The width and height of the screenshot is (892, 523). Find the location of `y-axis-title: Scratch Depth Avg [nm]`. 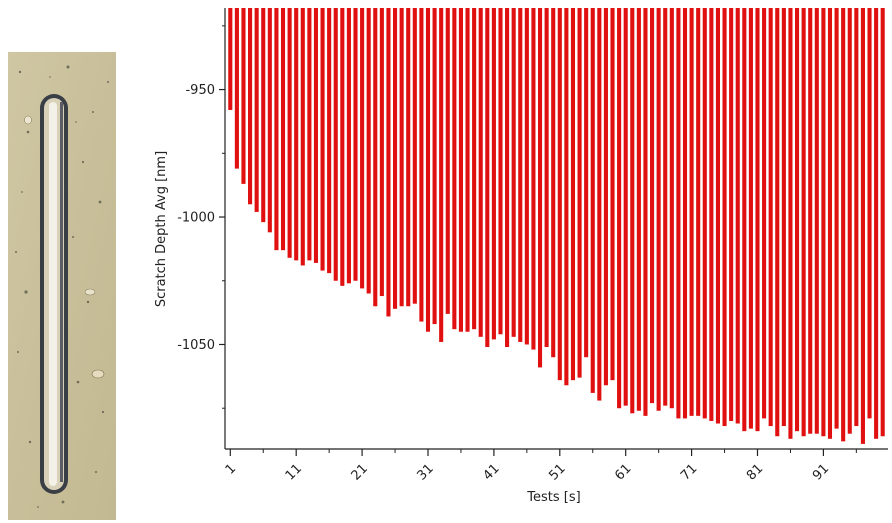

y-axis-title: Scratch Depth Avg [nm] is located at coordinates (161, 229).